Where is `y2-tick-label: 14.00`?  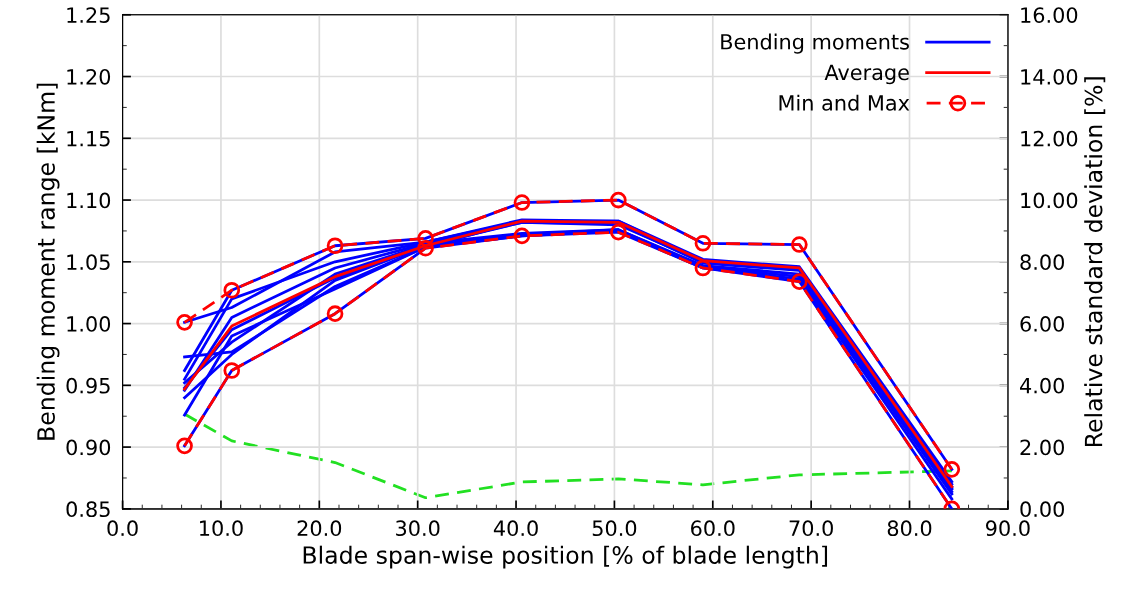 y2-tick-label: 14.00 is located at coordinates (1049, 76).